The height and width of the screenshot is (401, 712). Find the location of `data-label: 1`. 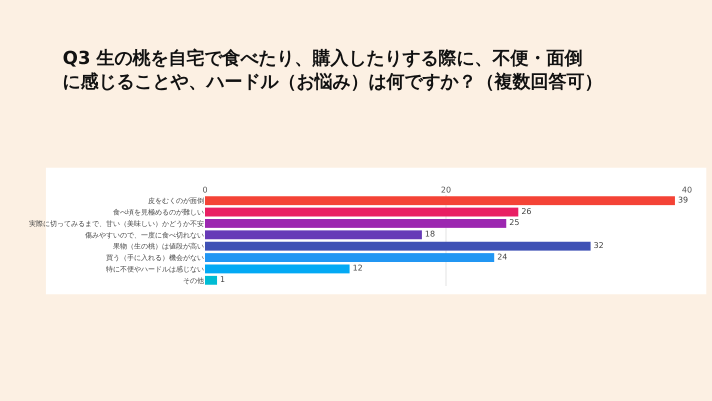

data-label: 1 is located at coordinates (223, 279).